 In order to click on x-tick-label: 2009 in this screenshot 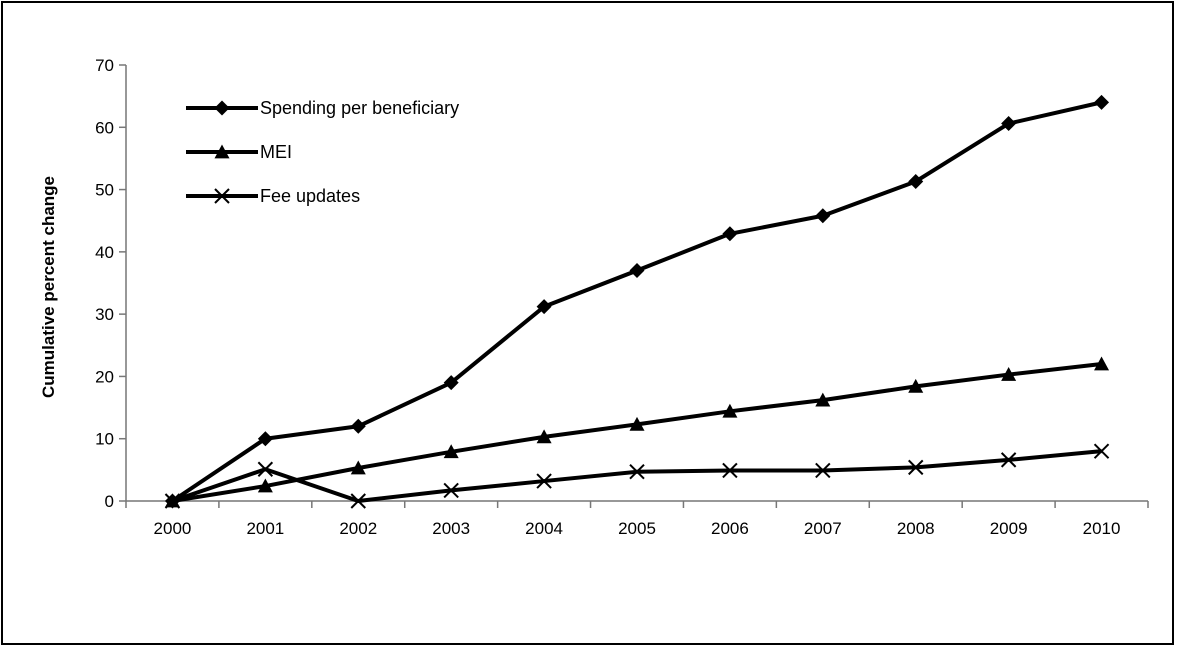, I will do `click(1009, 528)`.